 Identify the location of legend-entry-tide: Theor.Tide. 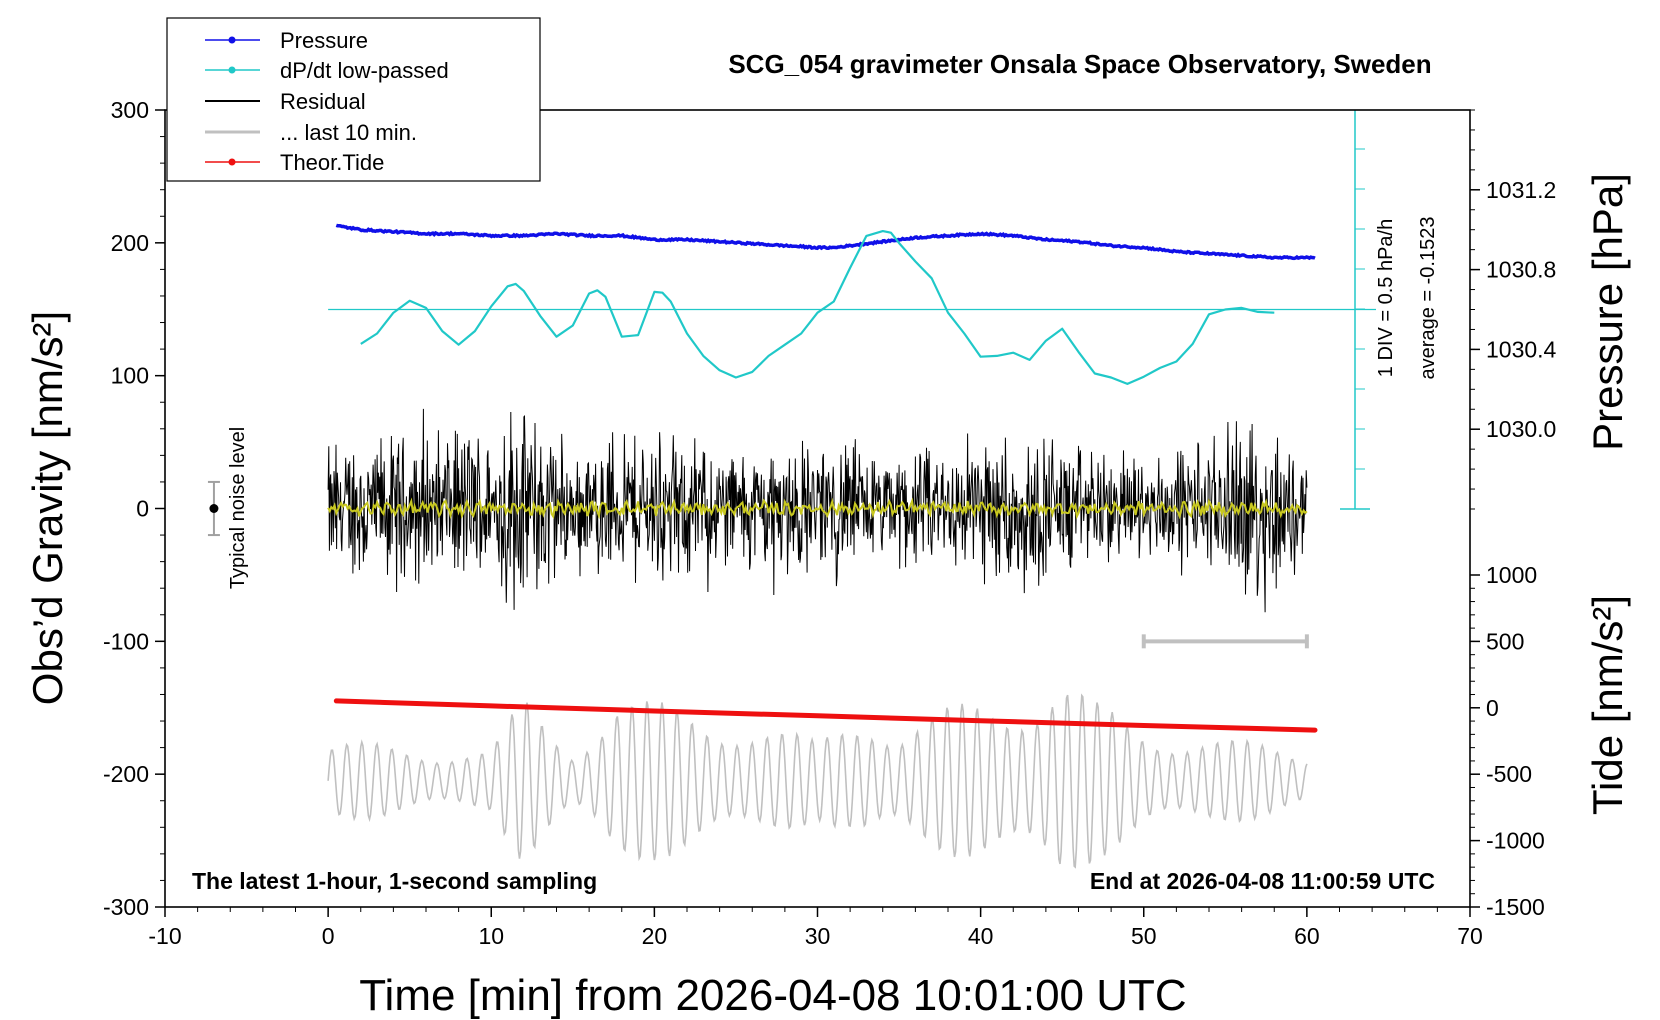
(294, 162).